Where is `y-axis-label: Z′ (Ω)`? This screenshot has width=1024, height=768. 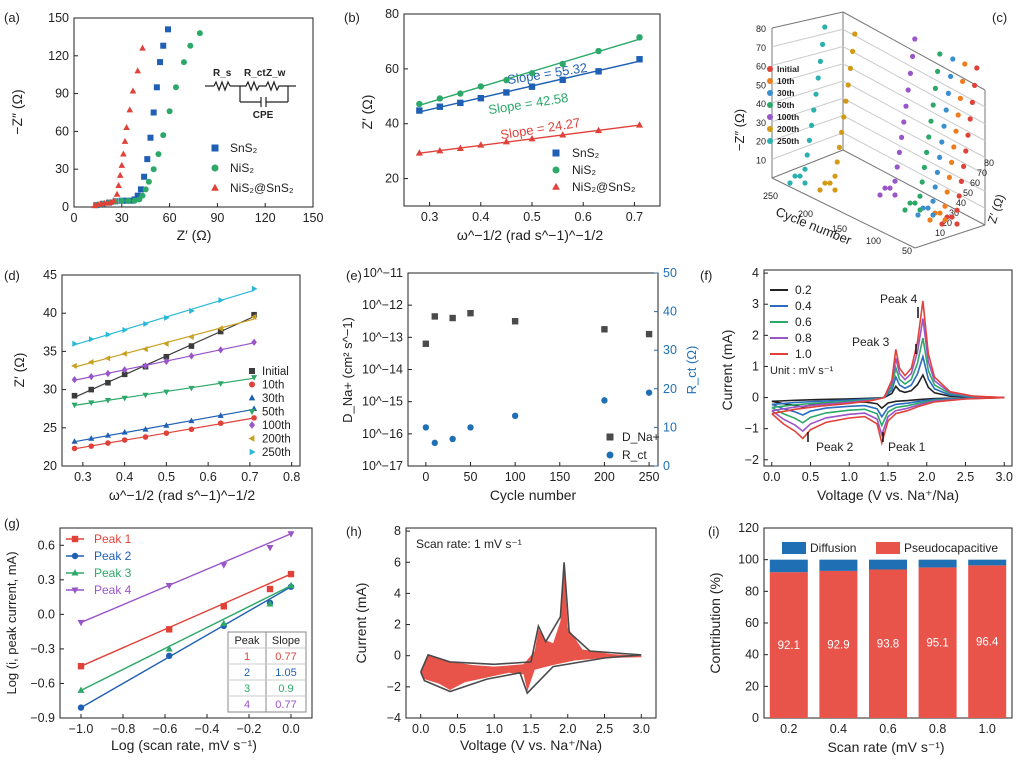
y-axis-label: Z′ (Ω) is located at coordinates (367, 112).